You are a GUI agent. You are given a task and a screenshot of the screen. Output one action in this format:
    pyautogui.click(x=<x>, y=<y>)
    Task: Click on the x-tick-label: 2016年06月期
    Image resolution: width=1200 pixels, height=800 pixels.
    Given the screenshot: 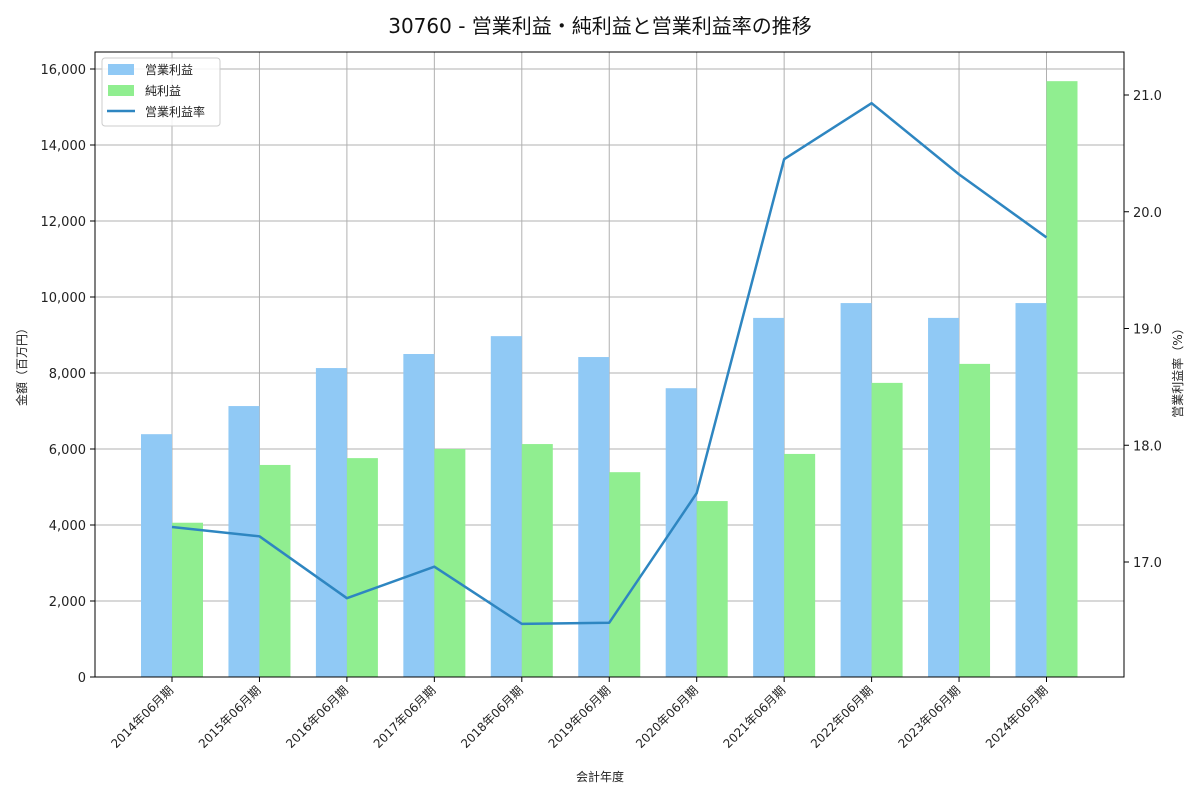 What is the action you would take?
    pyautogui.click(x=317, y=717)
    